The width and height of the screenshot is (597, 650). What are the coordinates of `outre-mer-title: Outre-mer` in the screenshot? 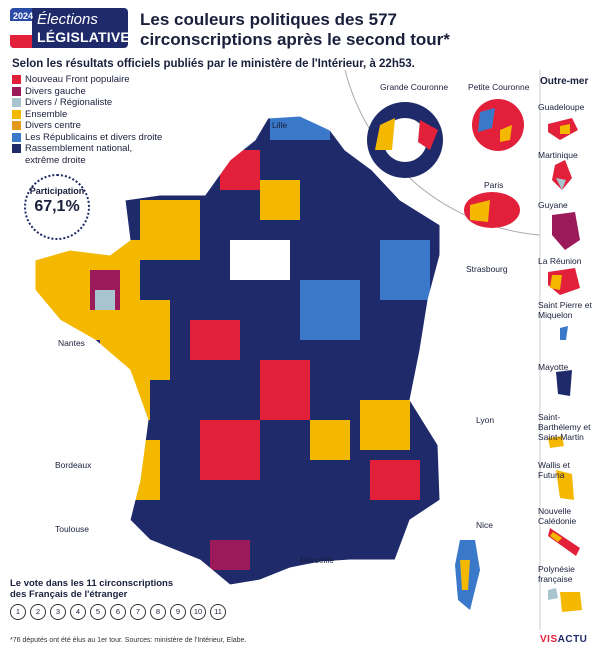 It's located at (564, 81).